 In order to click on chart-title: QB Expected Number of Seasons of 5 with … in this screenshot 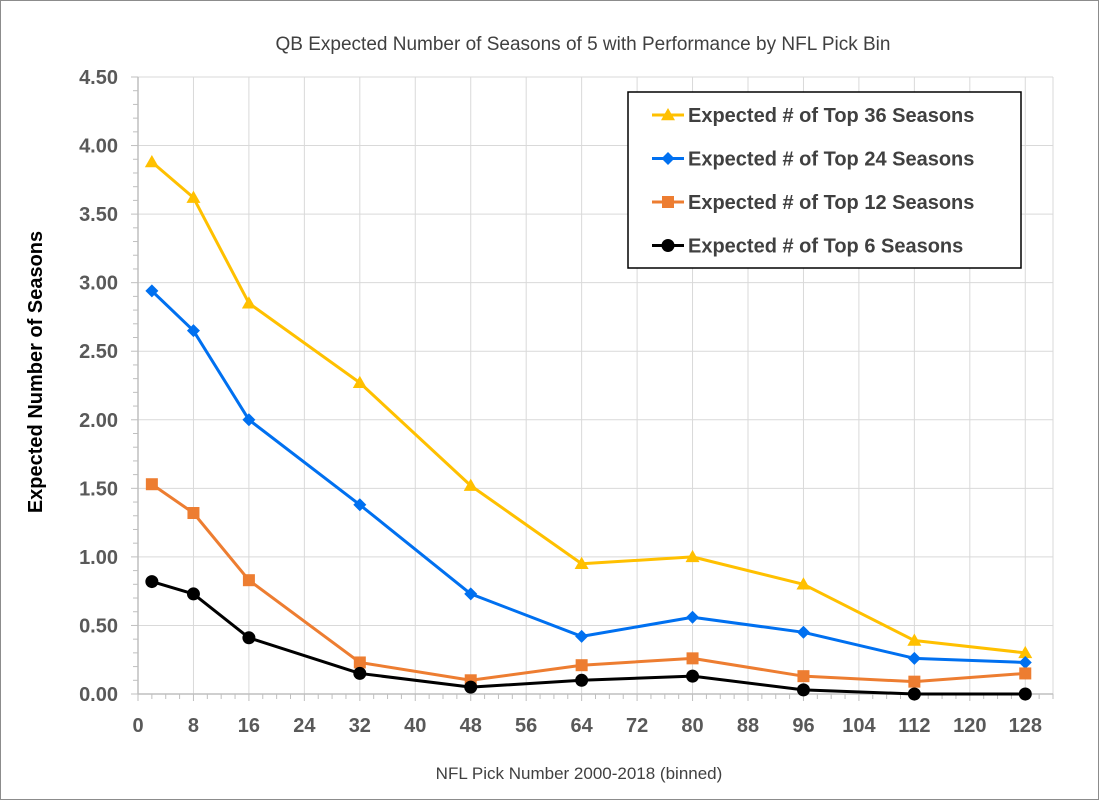, I will do `click(583, 44)`.